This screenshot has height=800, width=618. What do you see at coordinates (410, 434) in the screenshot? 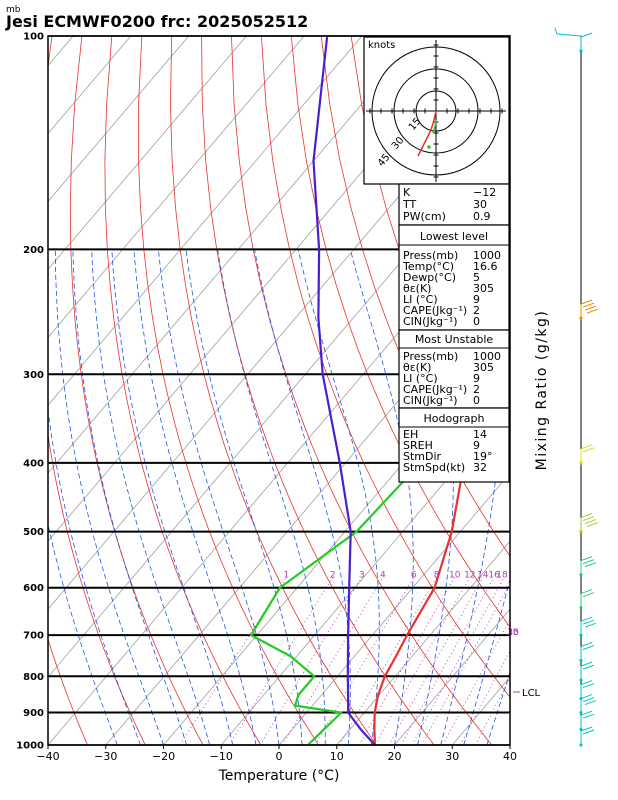
I see `hodo-row-label: EH` at bounding box center [410, 434].